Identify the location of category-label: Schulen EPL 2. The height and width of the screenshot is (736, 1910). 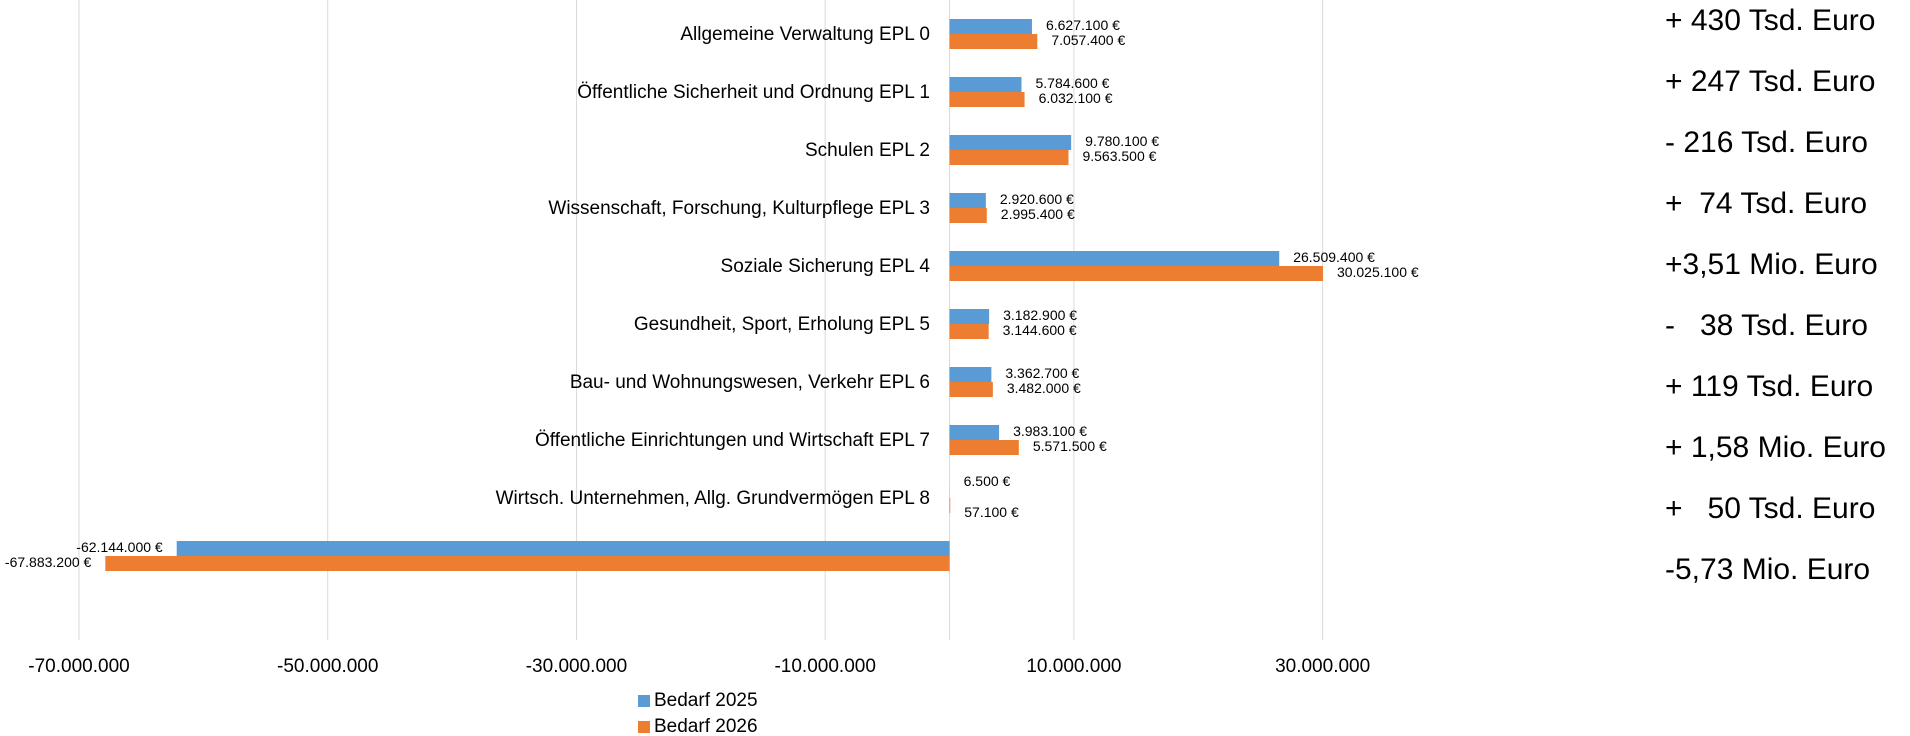
(867, 150).